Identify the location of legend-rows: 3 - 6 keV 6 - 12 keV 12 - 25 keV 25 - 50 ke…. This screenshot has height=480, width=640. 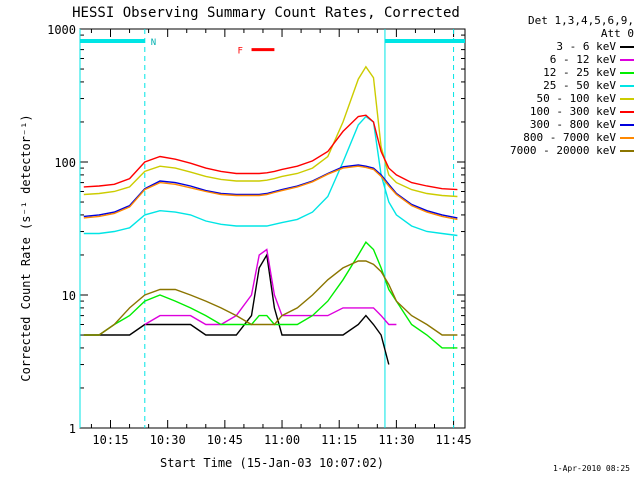
(554, 98).